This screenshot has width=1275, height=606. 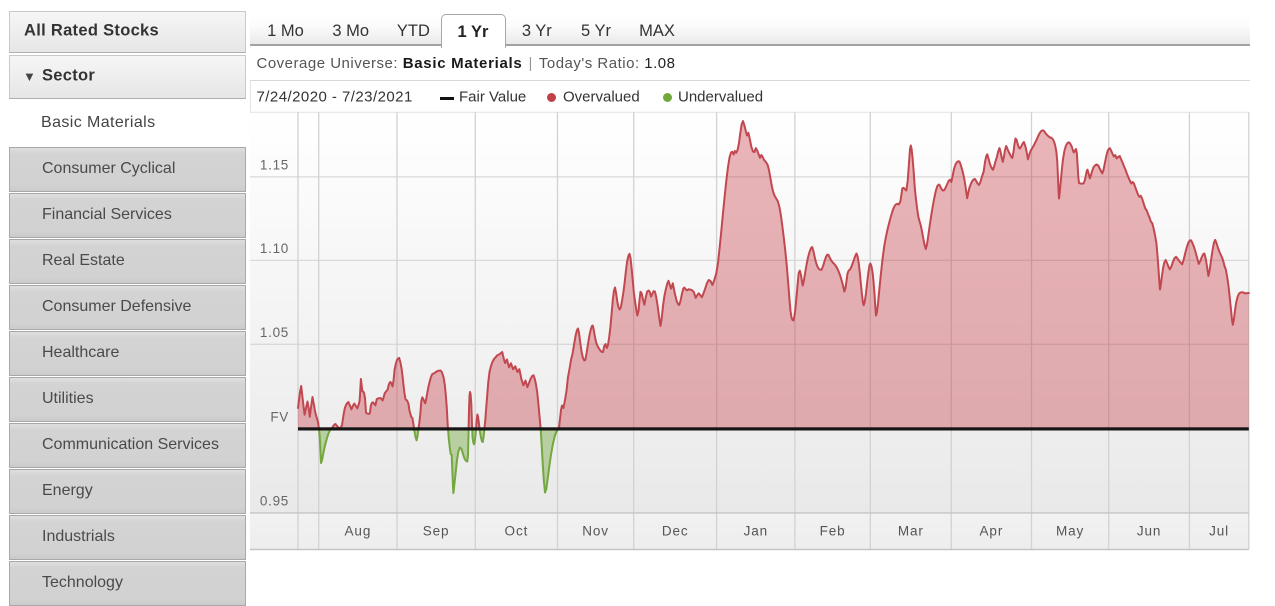 What do you see at coordinates (274, 500) in the screenshot?
I see `svg-text: 0.95` at bounding box center [274, 500].